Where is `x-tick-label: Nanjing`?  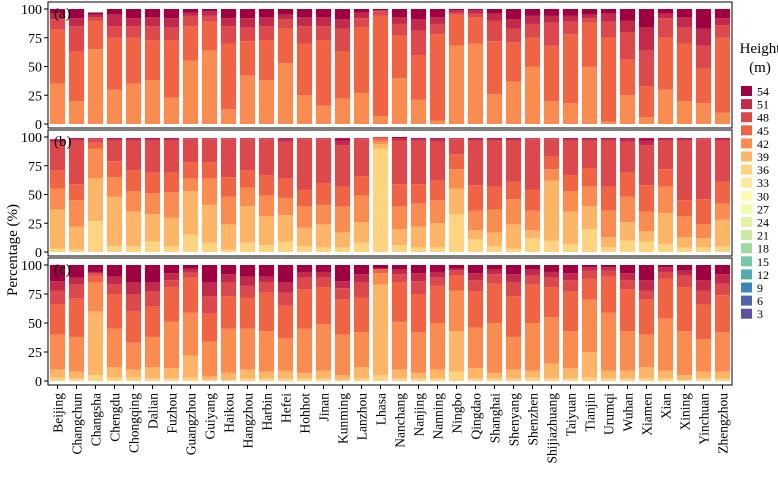 x-tick-label: Nanjing is located at coordinates (419, 415).